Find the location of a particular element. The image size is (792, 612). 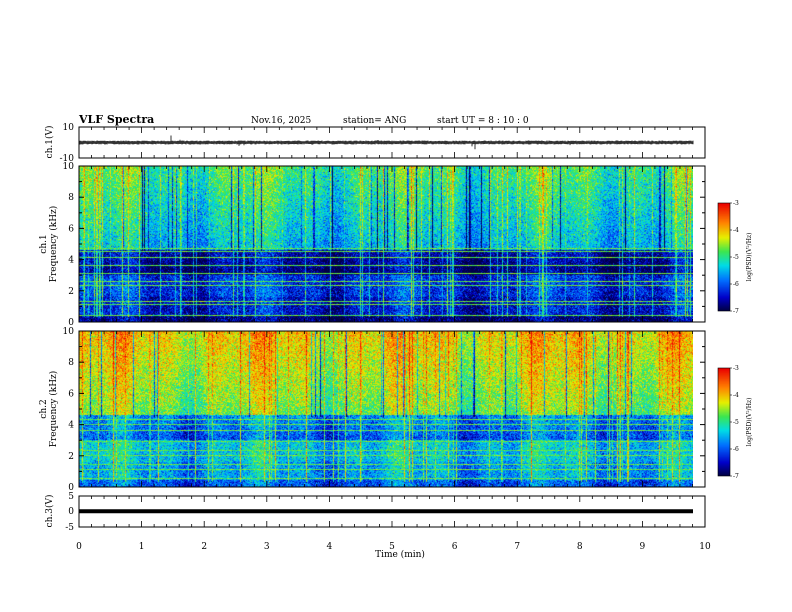

ch1-colorbar: -3 -4 -5 -6 -7 log(PSD)(V²/Hz) is located at coordinates (735, 257).